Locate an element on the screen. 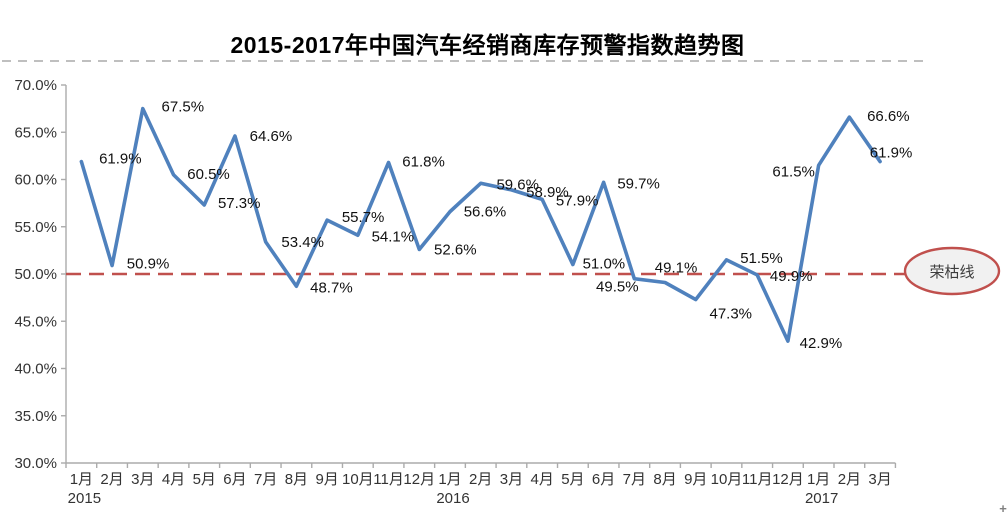 The width and height of the screenshot is (1008, 520). y-tick-label: 35.0% is located at coordinates (35, 416).